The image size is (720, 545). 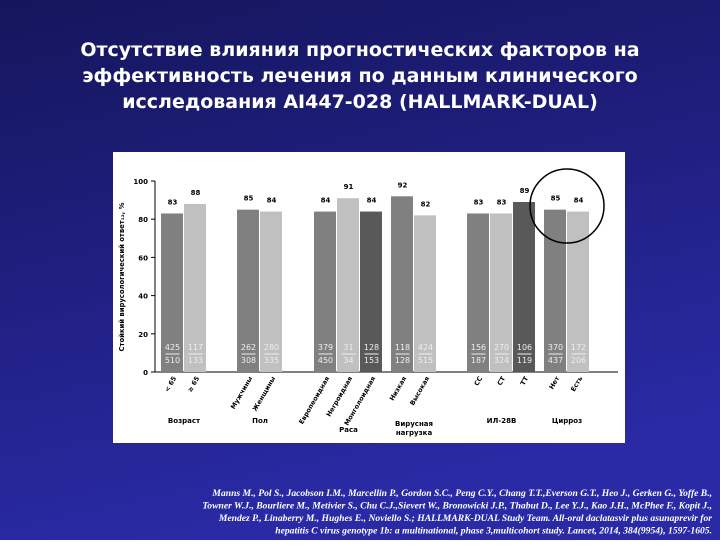 What do you see at coordinates (260, 421) in the screenshot?
I see `group-label: Пол` at bounding box center [260, 421].